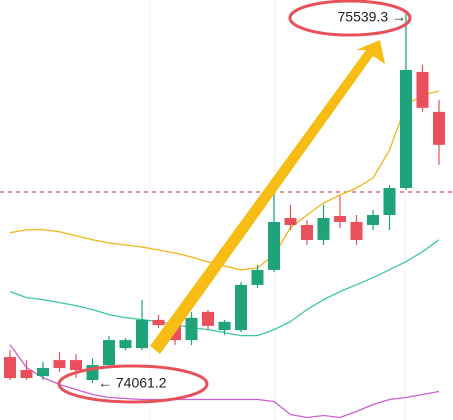 The height and width of the screenshot is (420, 453). I want to click on high-label: 75539.3 →, so click(372, 17).